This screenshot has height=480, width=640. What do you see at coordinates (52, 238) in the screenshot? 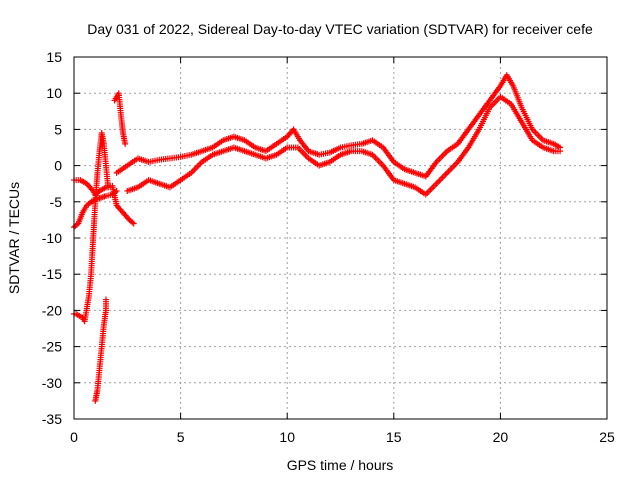
I see `y-tick-label: -10` at bounding box center [52, 238].